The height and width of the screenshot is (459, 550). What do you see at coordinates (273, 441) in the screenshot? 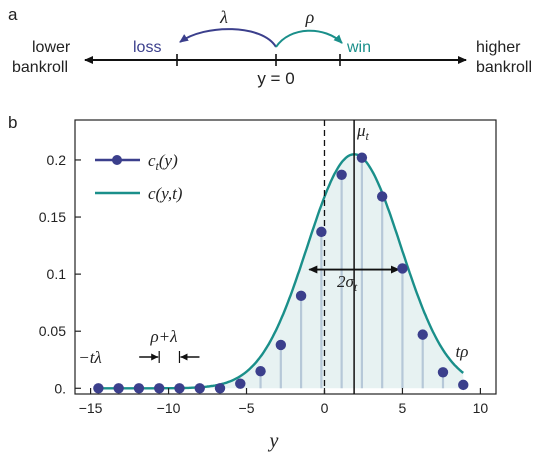
I see `x-axis-label: y` at bounding box center [273, 441].